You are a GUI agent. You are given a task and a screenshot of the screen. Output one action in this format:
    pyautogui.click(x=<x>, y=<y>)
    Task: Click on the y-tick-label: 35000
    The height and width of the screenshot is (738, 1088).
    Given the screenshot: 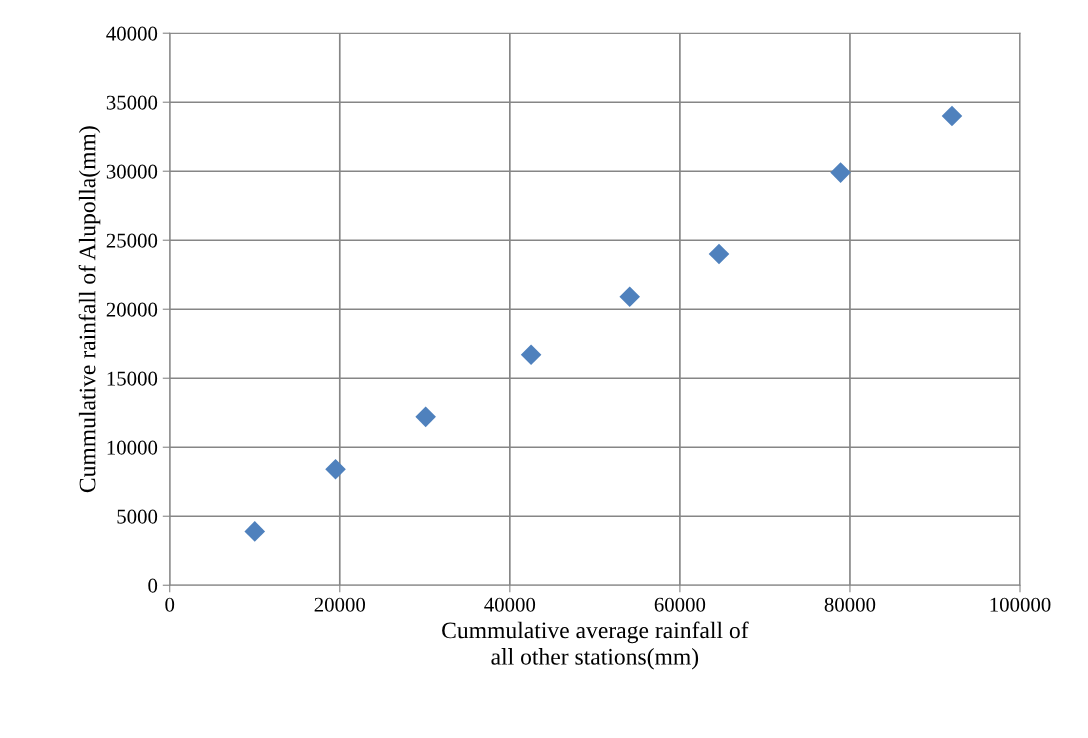 What is the action you would take?
    pyautogui.click(x=132, y=102)
    